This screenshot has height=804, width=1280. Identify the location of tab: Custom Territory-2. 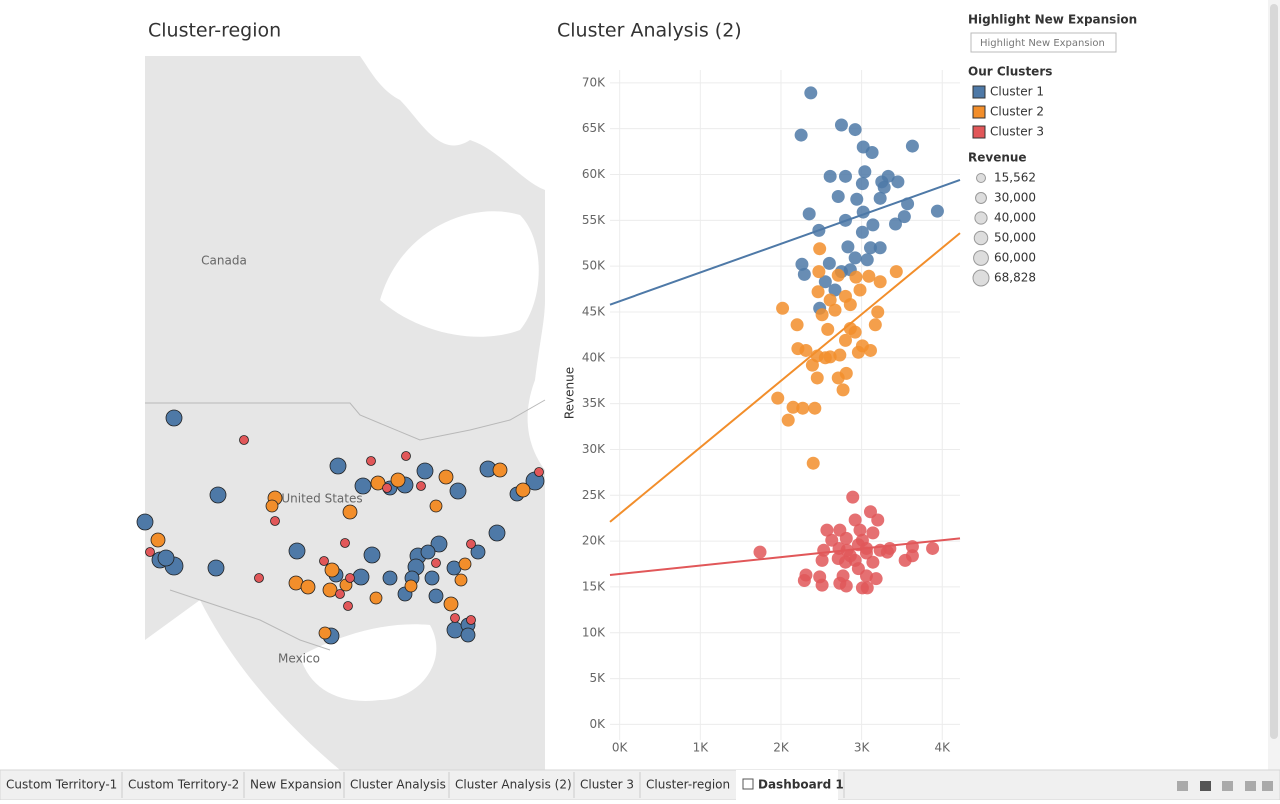
(183, 785).